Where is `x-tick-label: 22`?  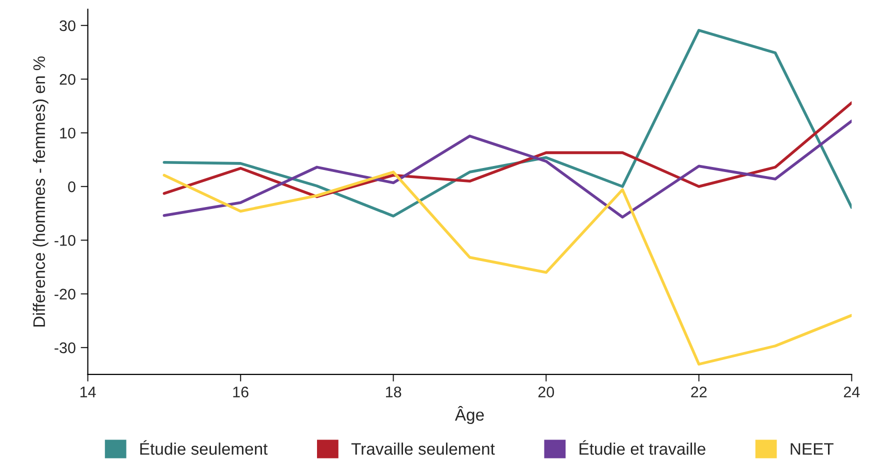
x-tick-label: 22 is located at coordinates (699, 392).